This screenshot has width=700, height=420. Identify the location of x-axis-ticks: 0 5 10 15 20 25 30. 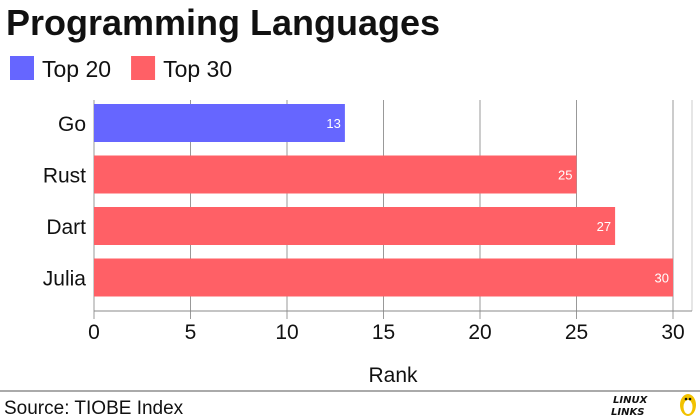
(386, 332).